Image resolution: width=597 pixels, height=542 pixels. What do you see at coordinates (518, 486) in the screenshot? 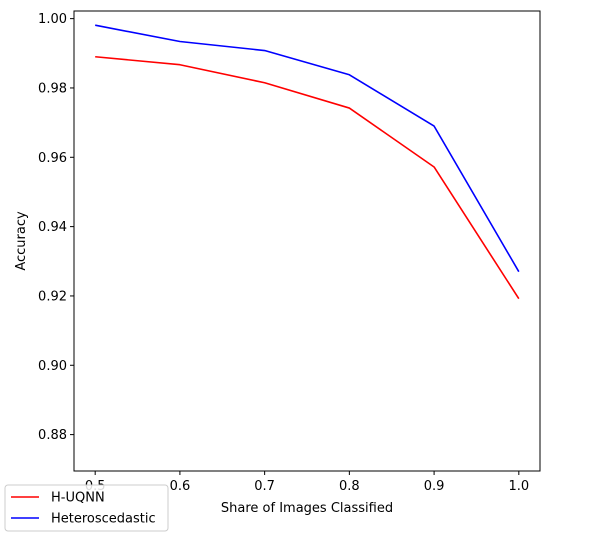
I see `x-tick-label: 1.0` at bounding box center [518, 486].